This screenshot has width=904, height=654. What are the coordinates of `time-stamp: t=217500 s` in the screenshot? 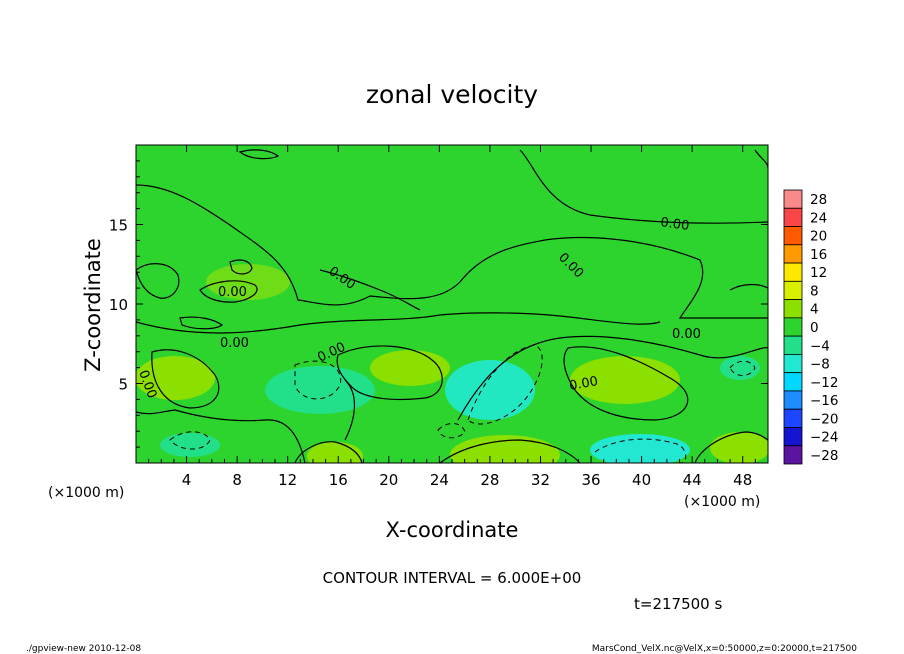 It's located at (678, 604).